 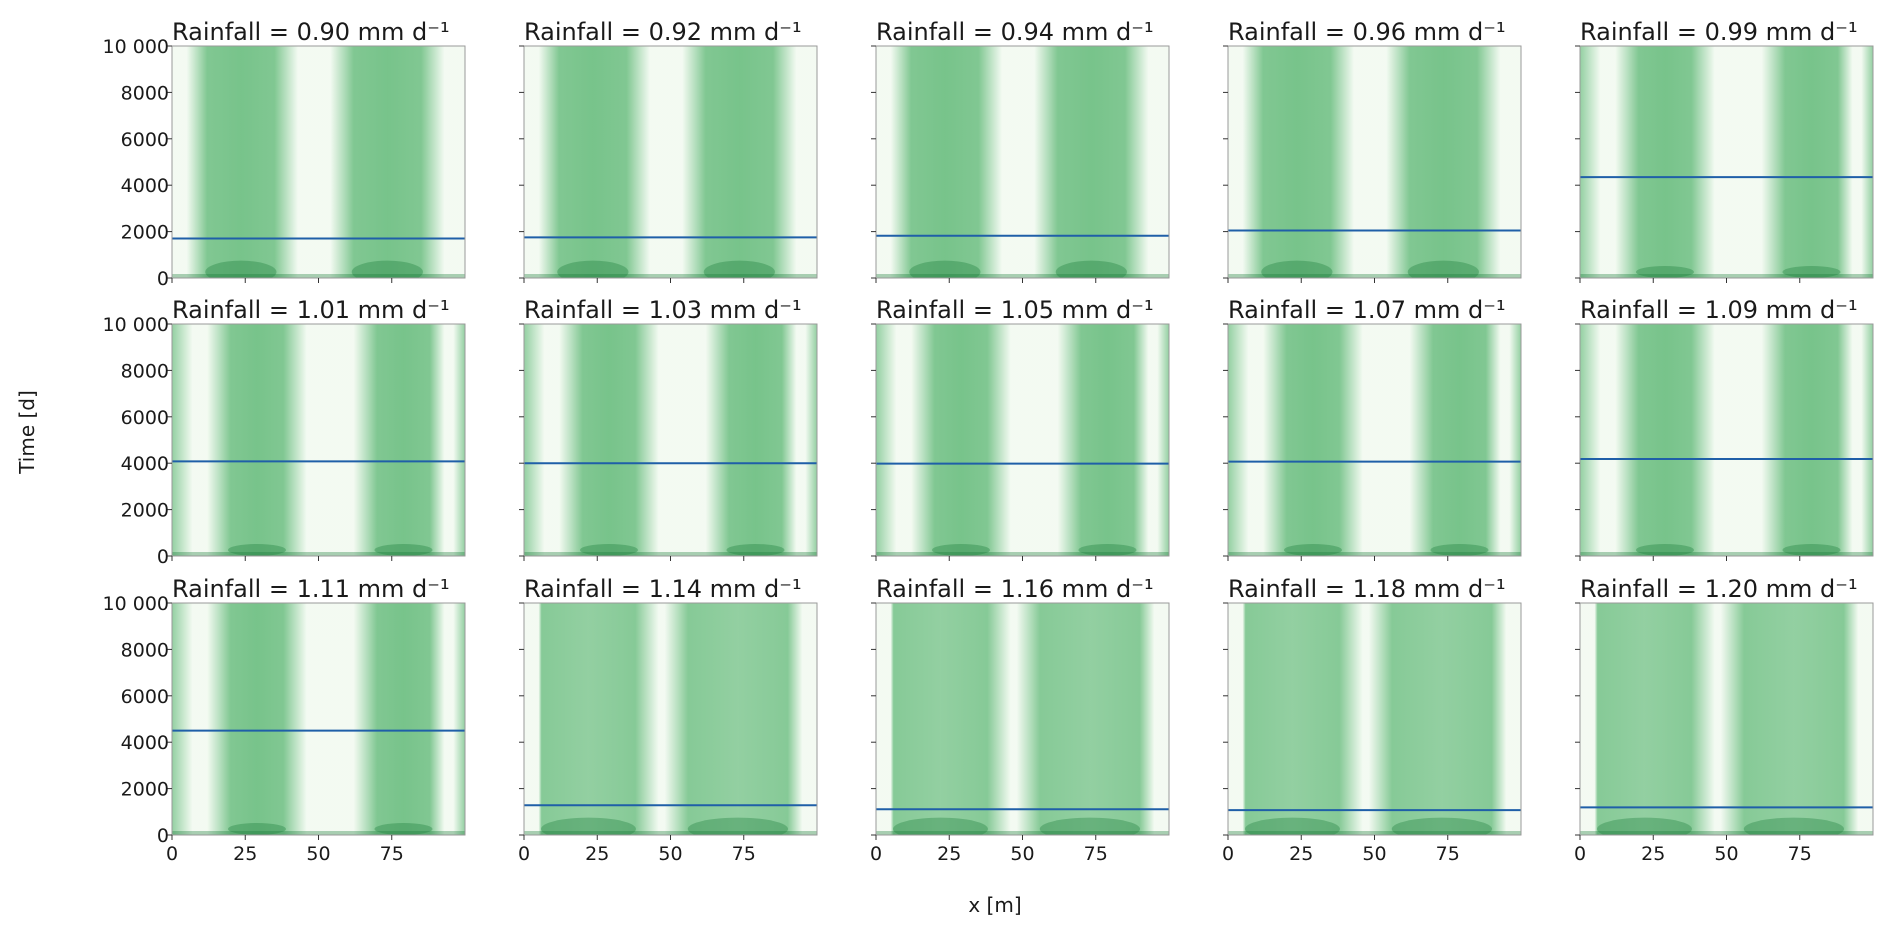 What do you see at coordinates (1724, 150) in the screenshot?
I see `panel-5: Rainfall = 0.99 mm d⁻¹` at bounding box center [1724, 150].